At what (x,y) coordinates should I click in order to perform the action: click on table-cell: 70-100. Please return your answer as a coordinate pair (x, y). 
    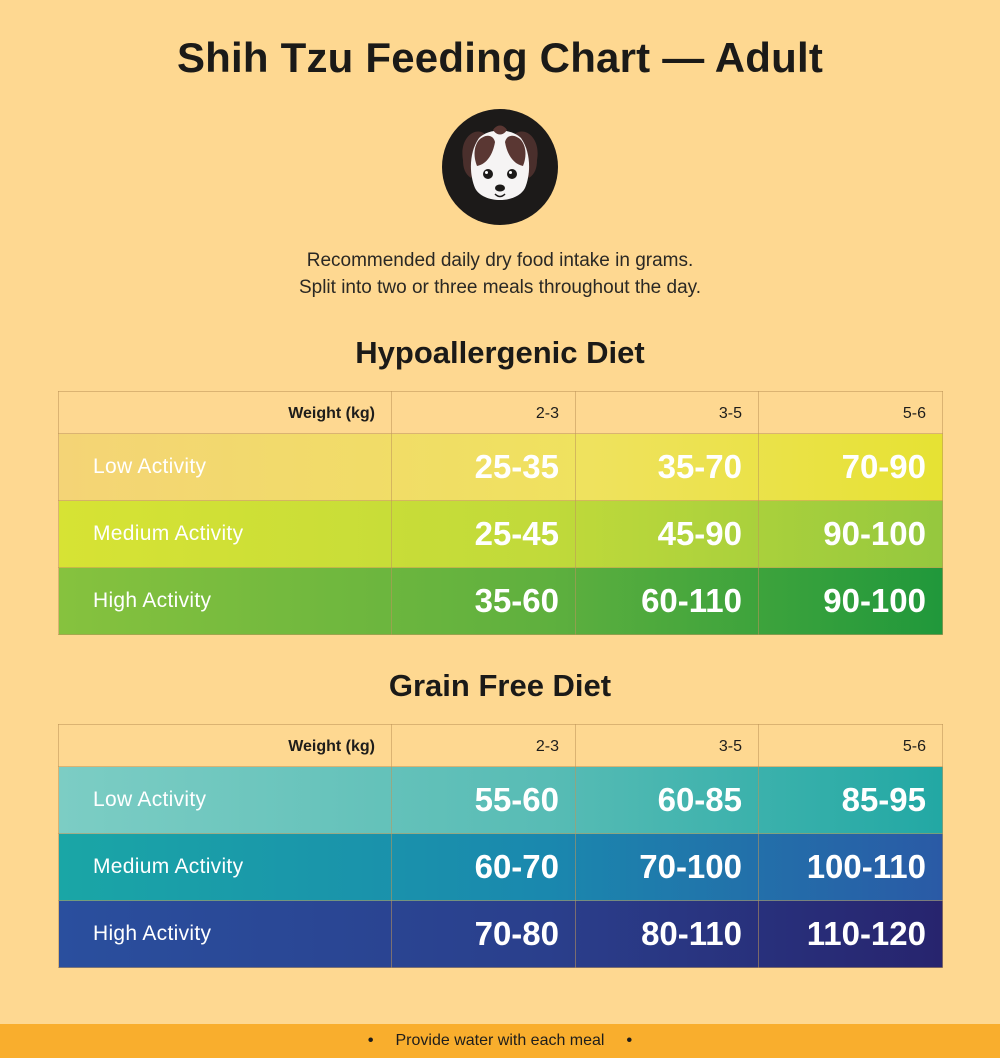
    Looking at the image, I should click on (667, 867).